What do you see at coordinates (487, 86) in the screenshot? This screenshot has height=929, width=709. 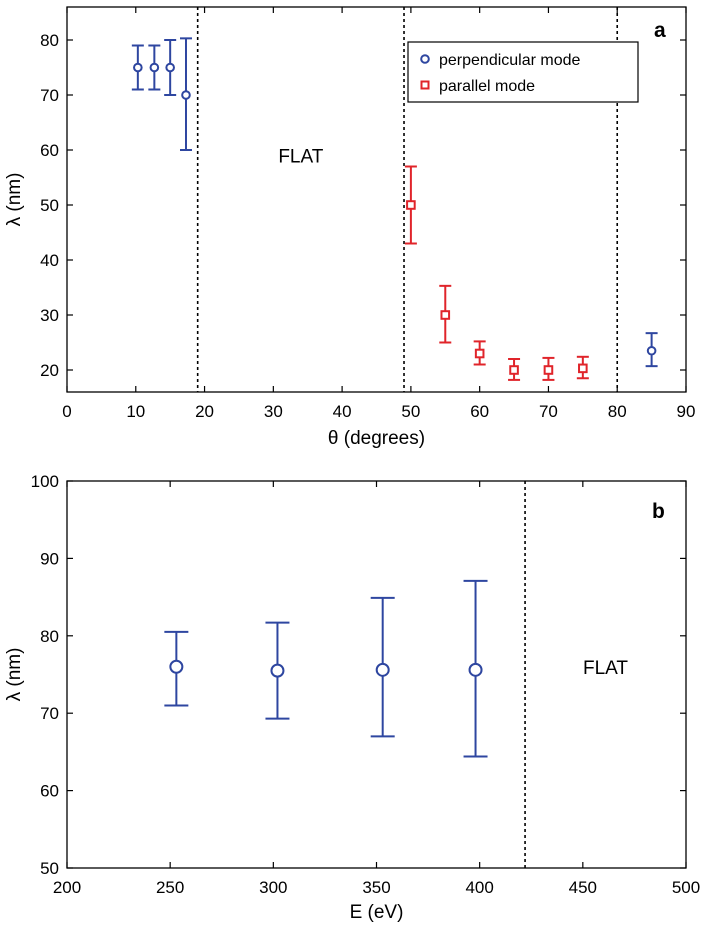 I see `legend-entry-label: parallel mode` at bounding box center [487, 86].